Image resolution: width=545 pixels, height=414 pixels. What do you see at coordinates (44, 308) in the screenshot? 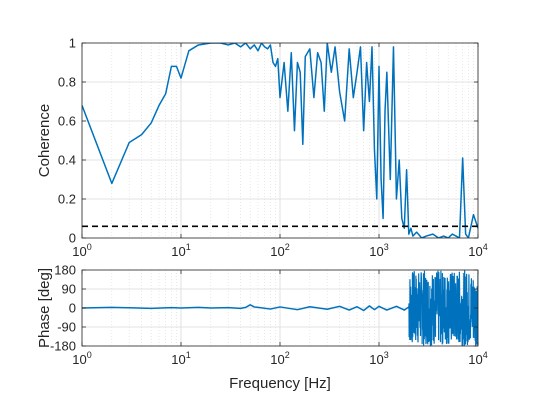
I see `phase-y-axis-label: Phase [deg]` at bounding box center [44, 308].